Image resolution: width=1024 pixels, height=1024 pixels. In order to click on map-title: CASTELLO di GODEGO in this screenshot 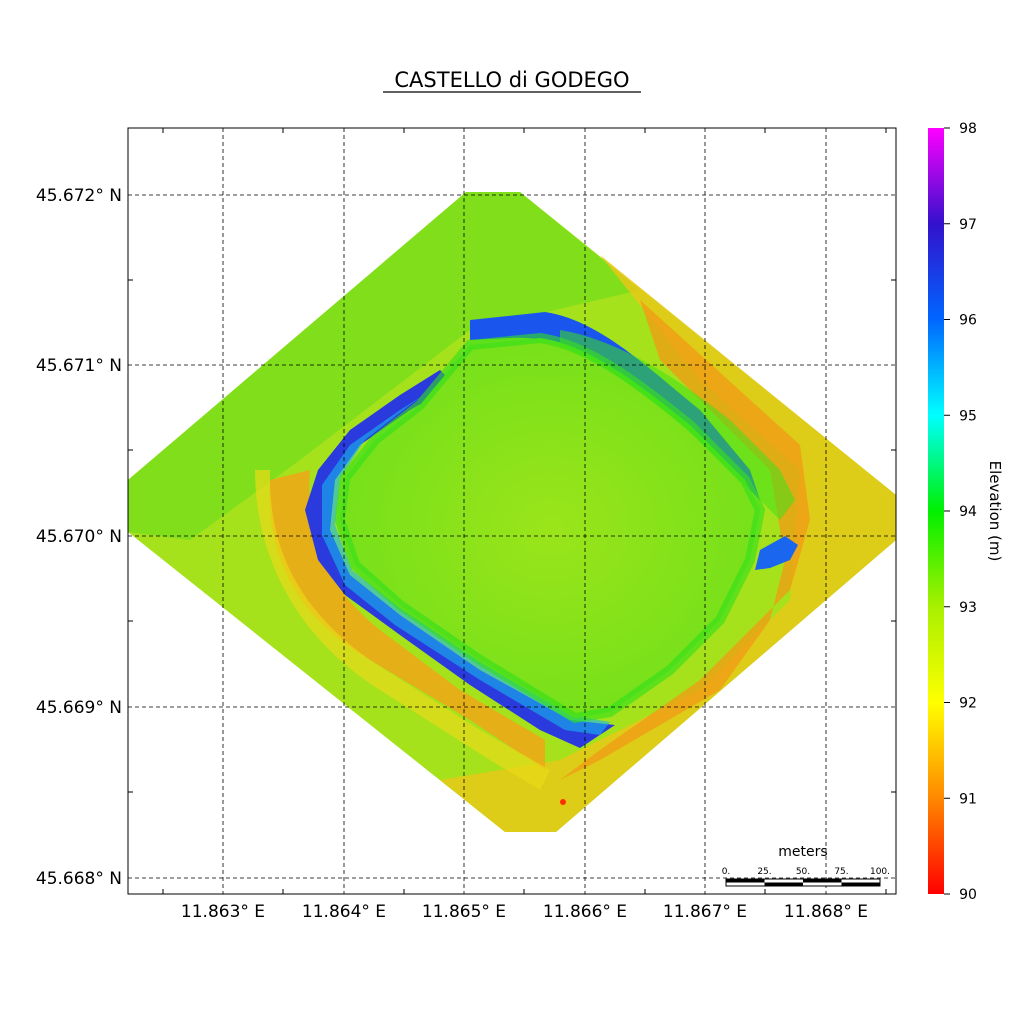, I will do `click(511, 80)`.